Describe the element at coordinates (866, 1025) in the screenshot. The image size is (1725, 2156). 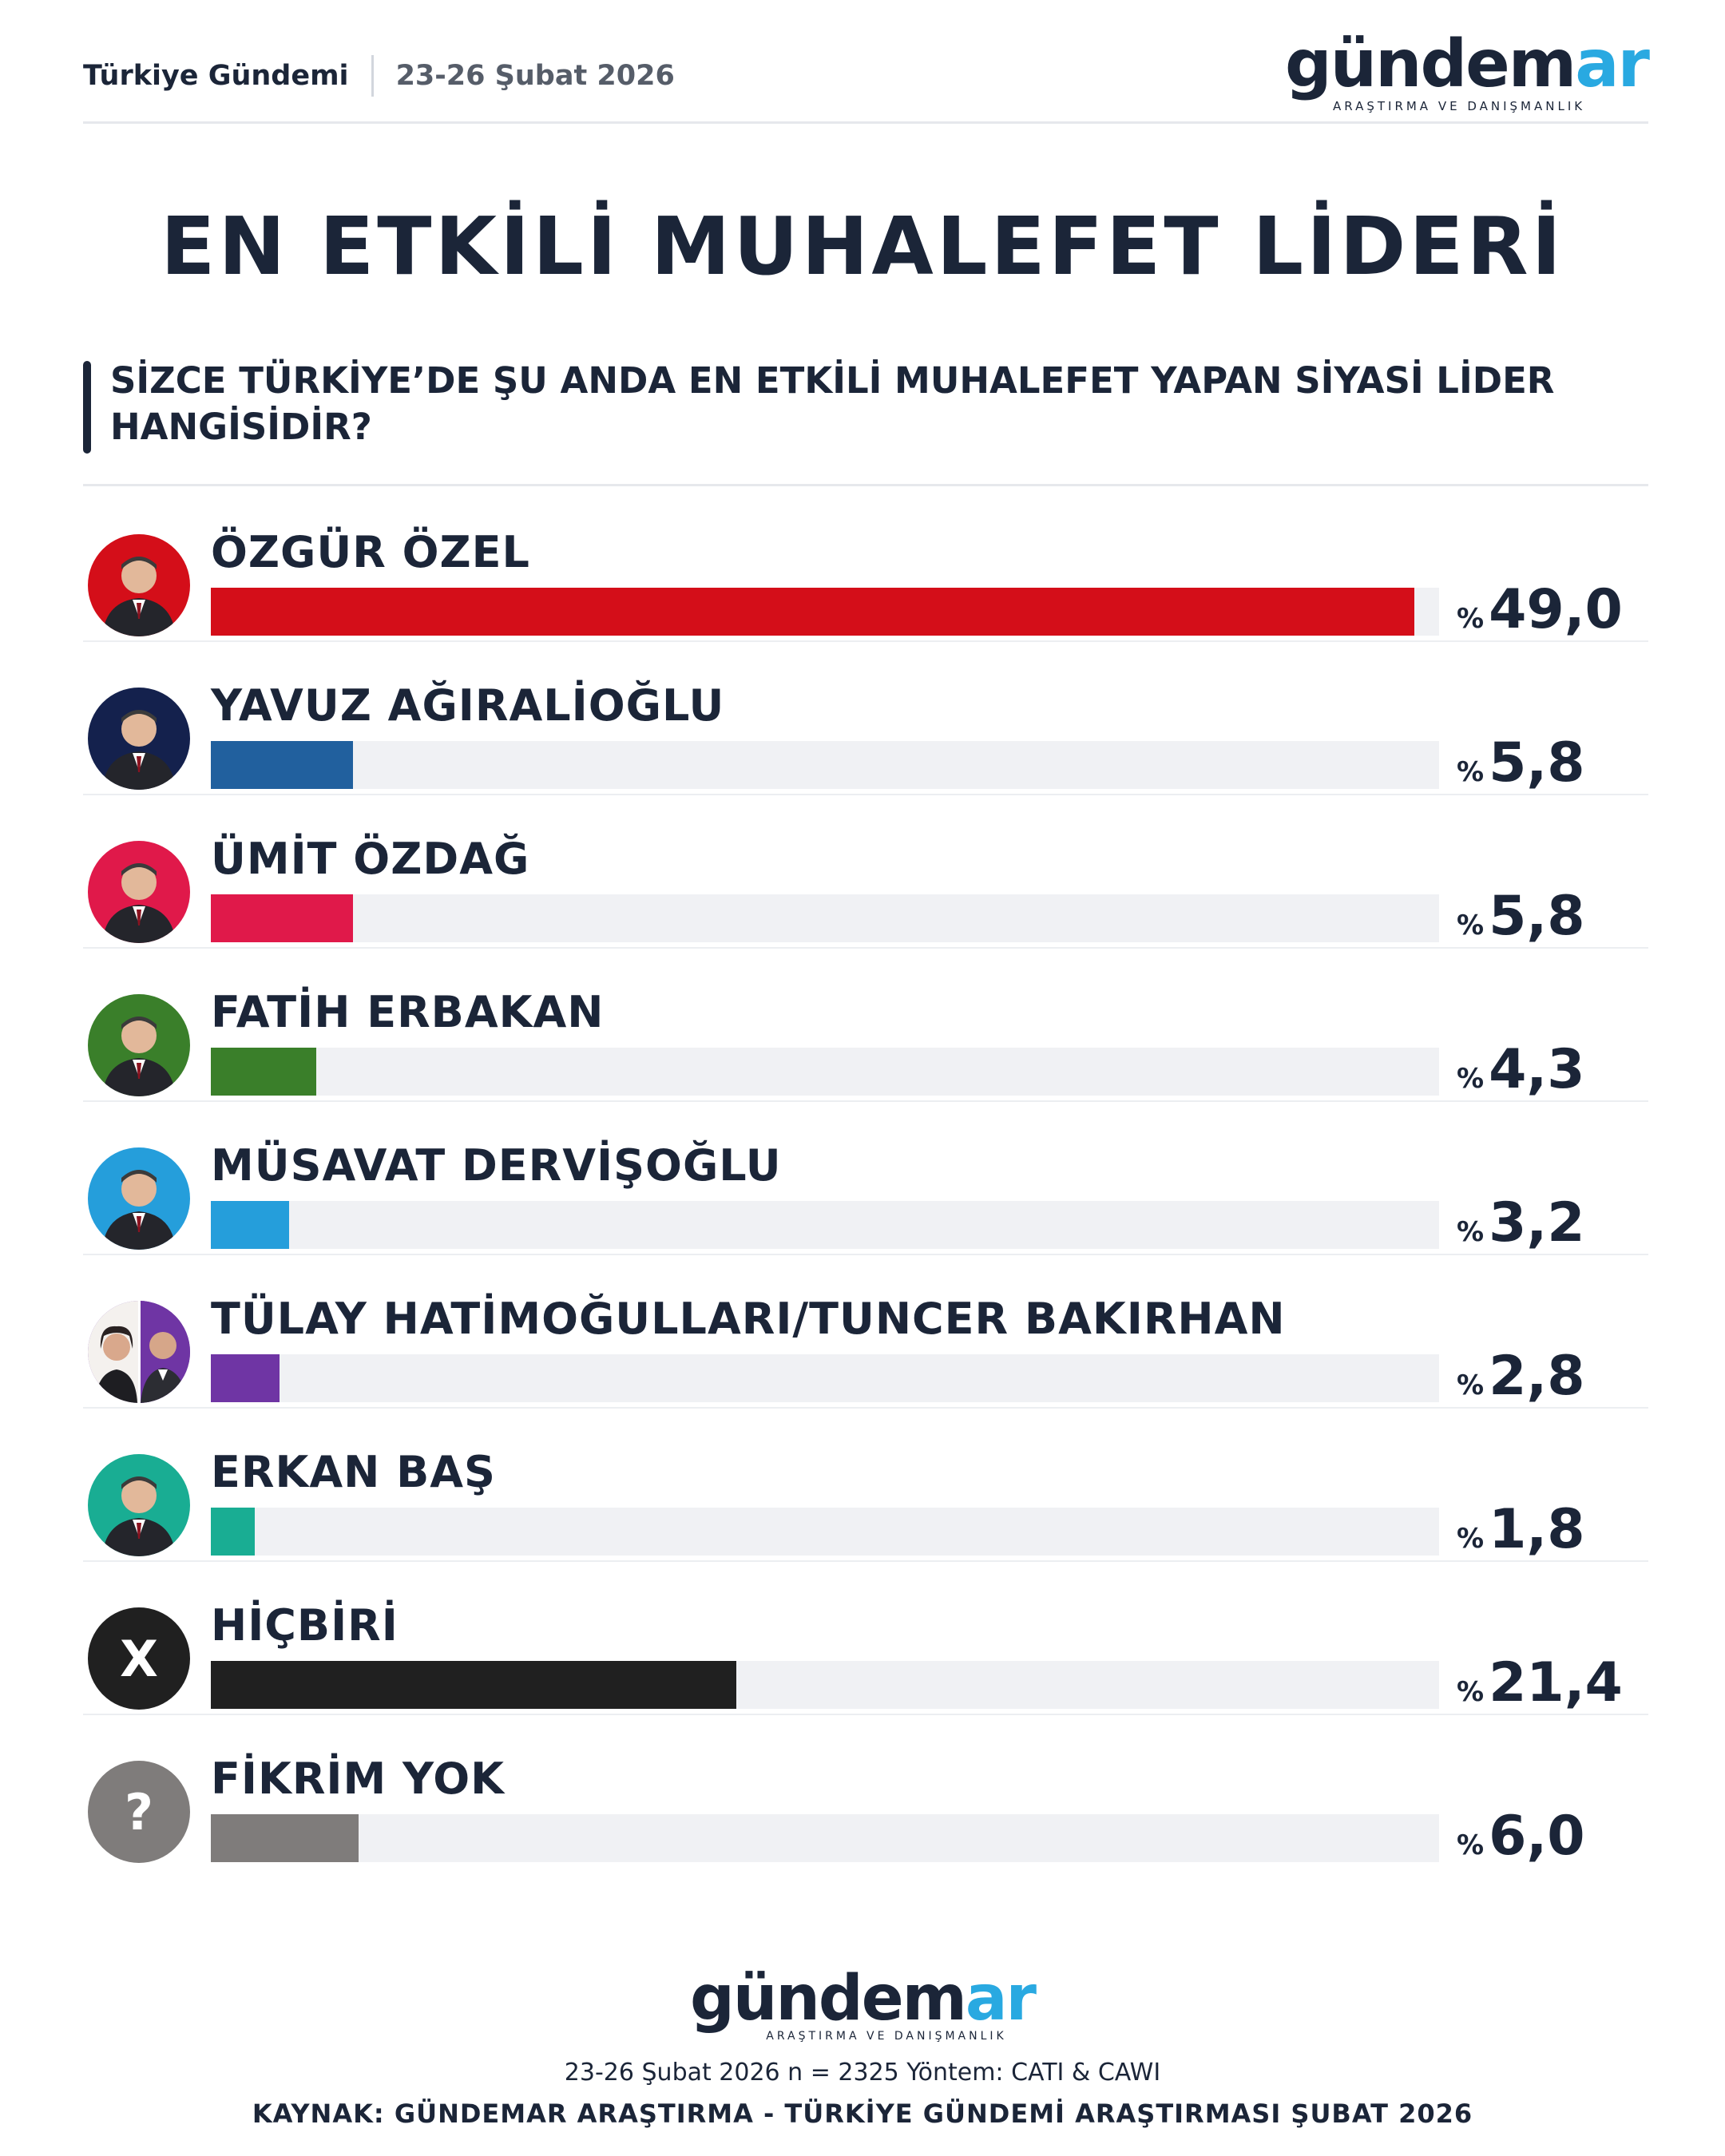
I see `chart-row: FATİH ERBAKAN% 4,3` at that location.